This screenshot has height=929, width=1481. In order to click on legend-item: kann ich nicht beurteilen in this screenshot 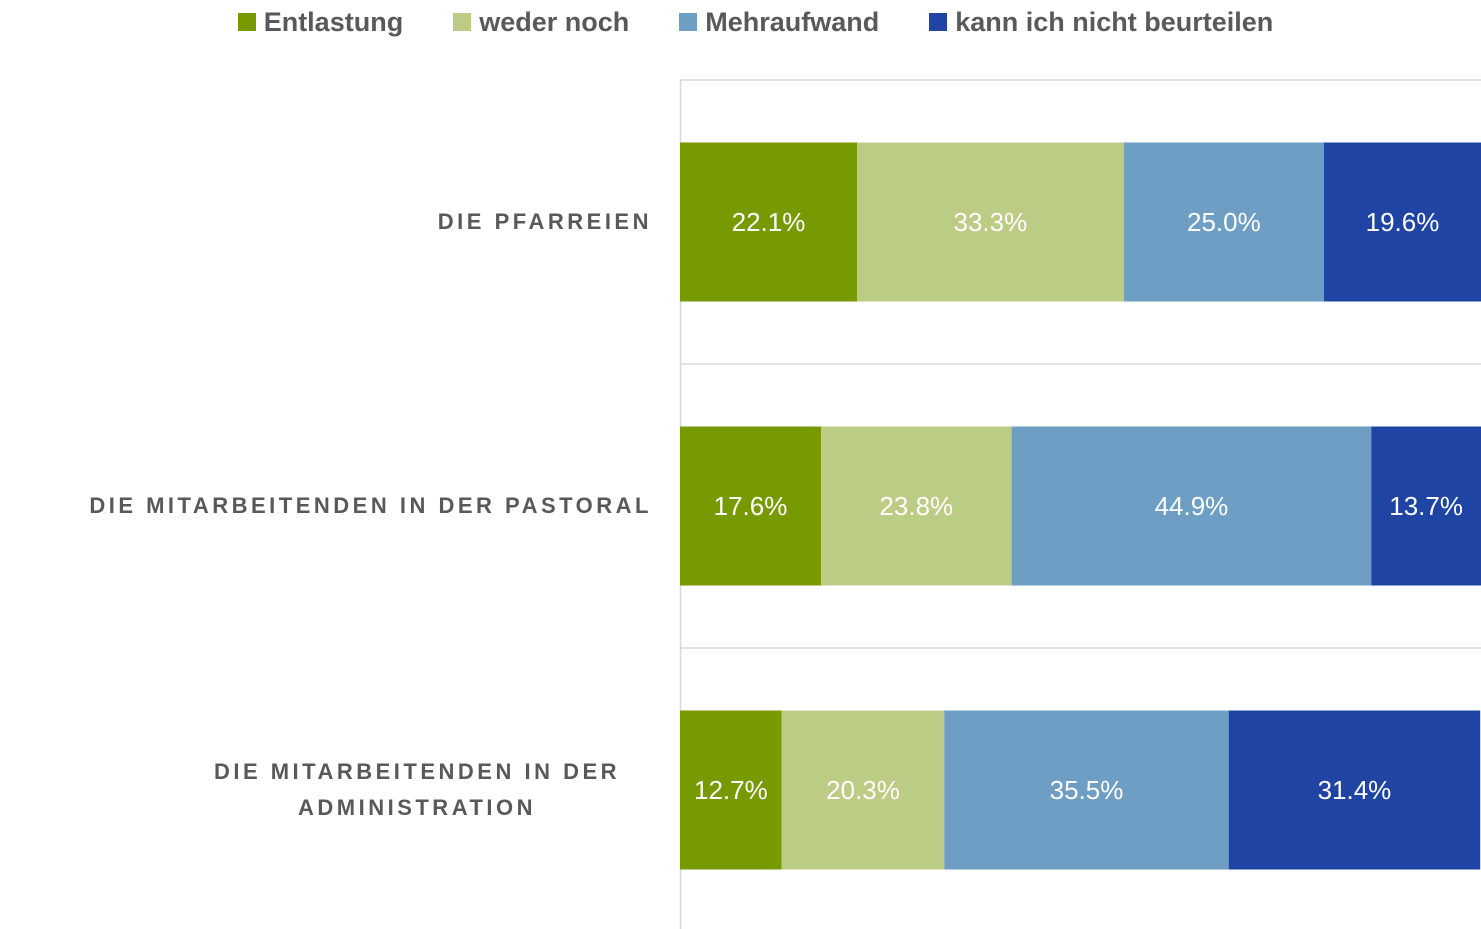, I will do `click(1101, 22)`.